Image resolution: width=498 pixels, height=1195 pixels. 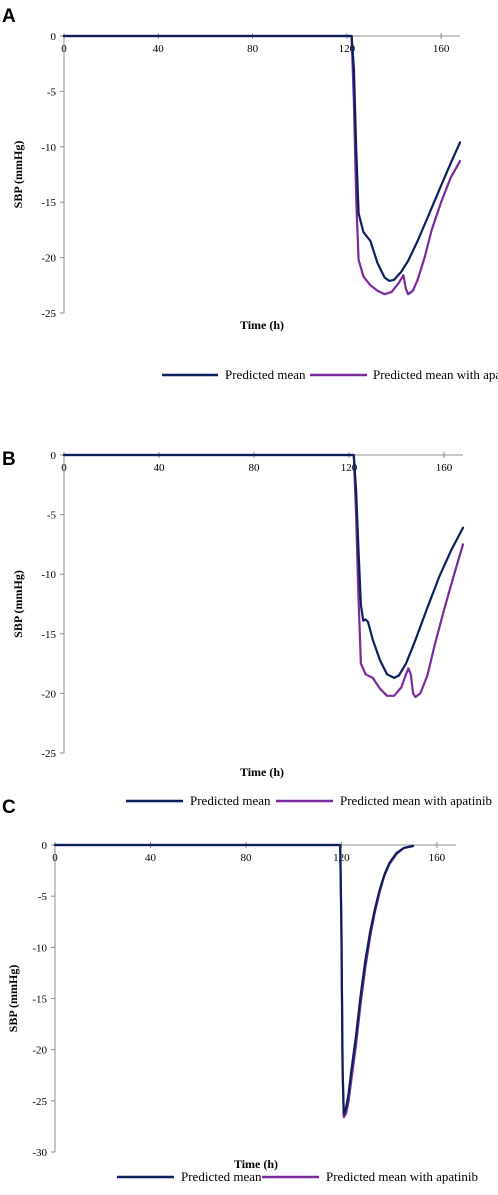 What do you see at coordinates (9, 459) in the screenshot?
I see `panel-letter: B` at bounding box center [9, 459].